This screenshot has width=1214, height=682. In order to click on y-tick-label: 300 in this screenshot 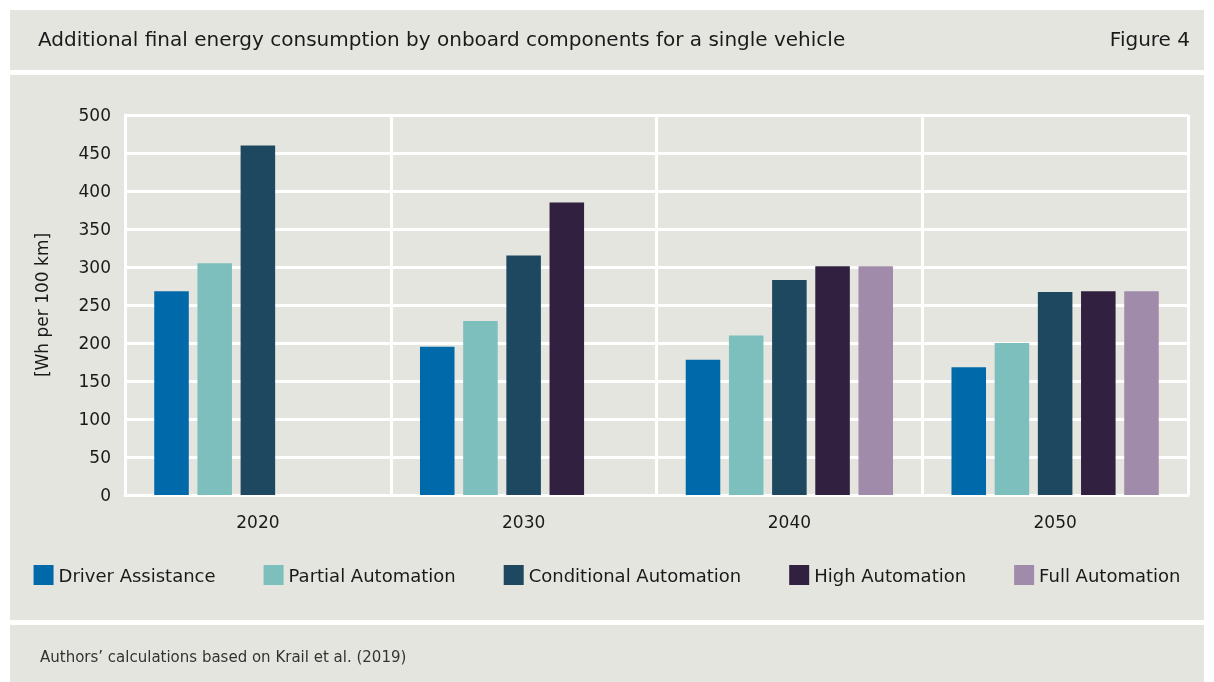, I will do `click(94, 267)`.